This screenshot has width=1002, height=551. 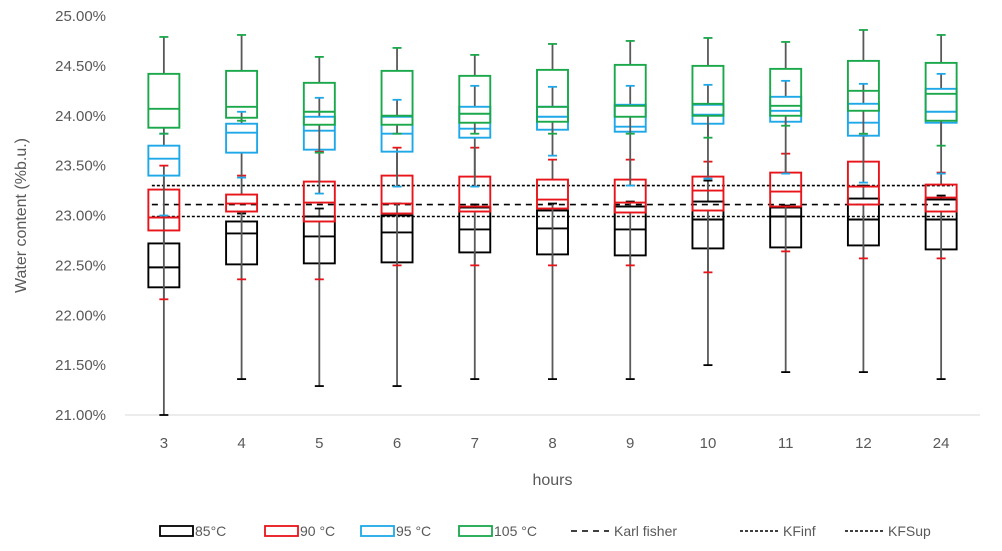 What do you see at coordinates (708, 443) in the screenshot?
I see `x-tick-label: 10` at bounding box center [708, 443].